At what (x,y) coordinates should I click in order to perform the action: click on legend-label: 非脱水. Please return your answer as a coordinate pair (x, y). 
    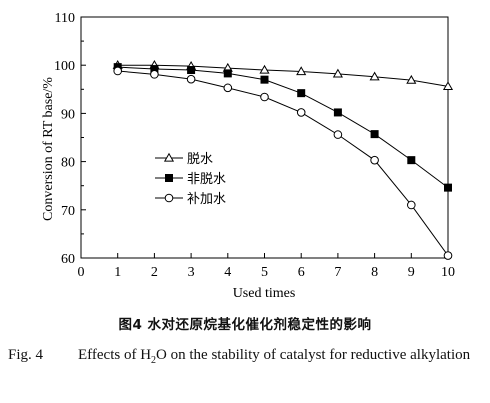
    Looking at the image, I should click on (206, 179).